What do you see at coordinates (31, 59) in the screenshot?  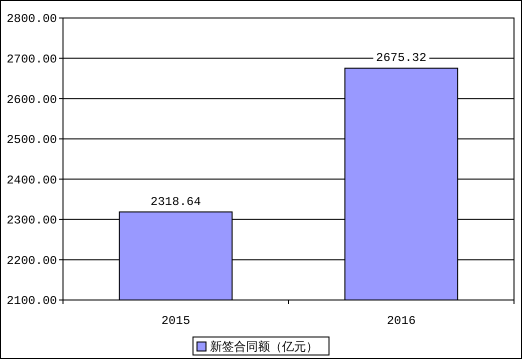 I see `y-tick-label: 2700.00` at bounding box center [31, 59].